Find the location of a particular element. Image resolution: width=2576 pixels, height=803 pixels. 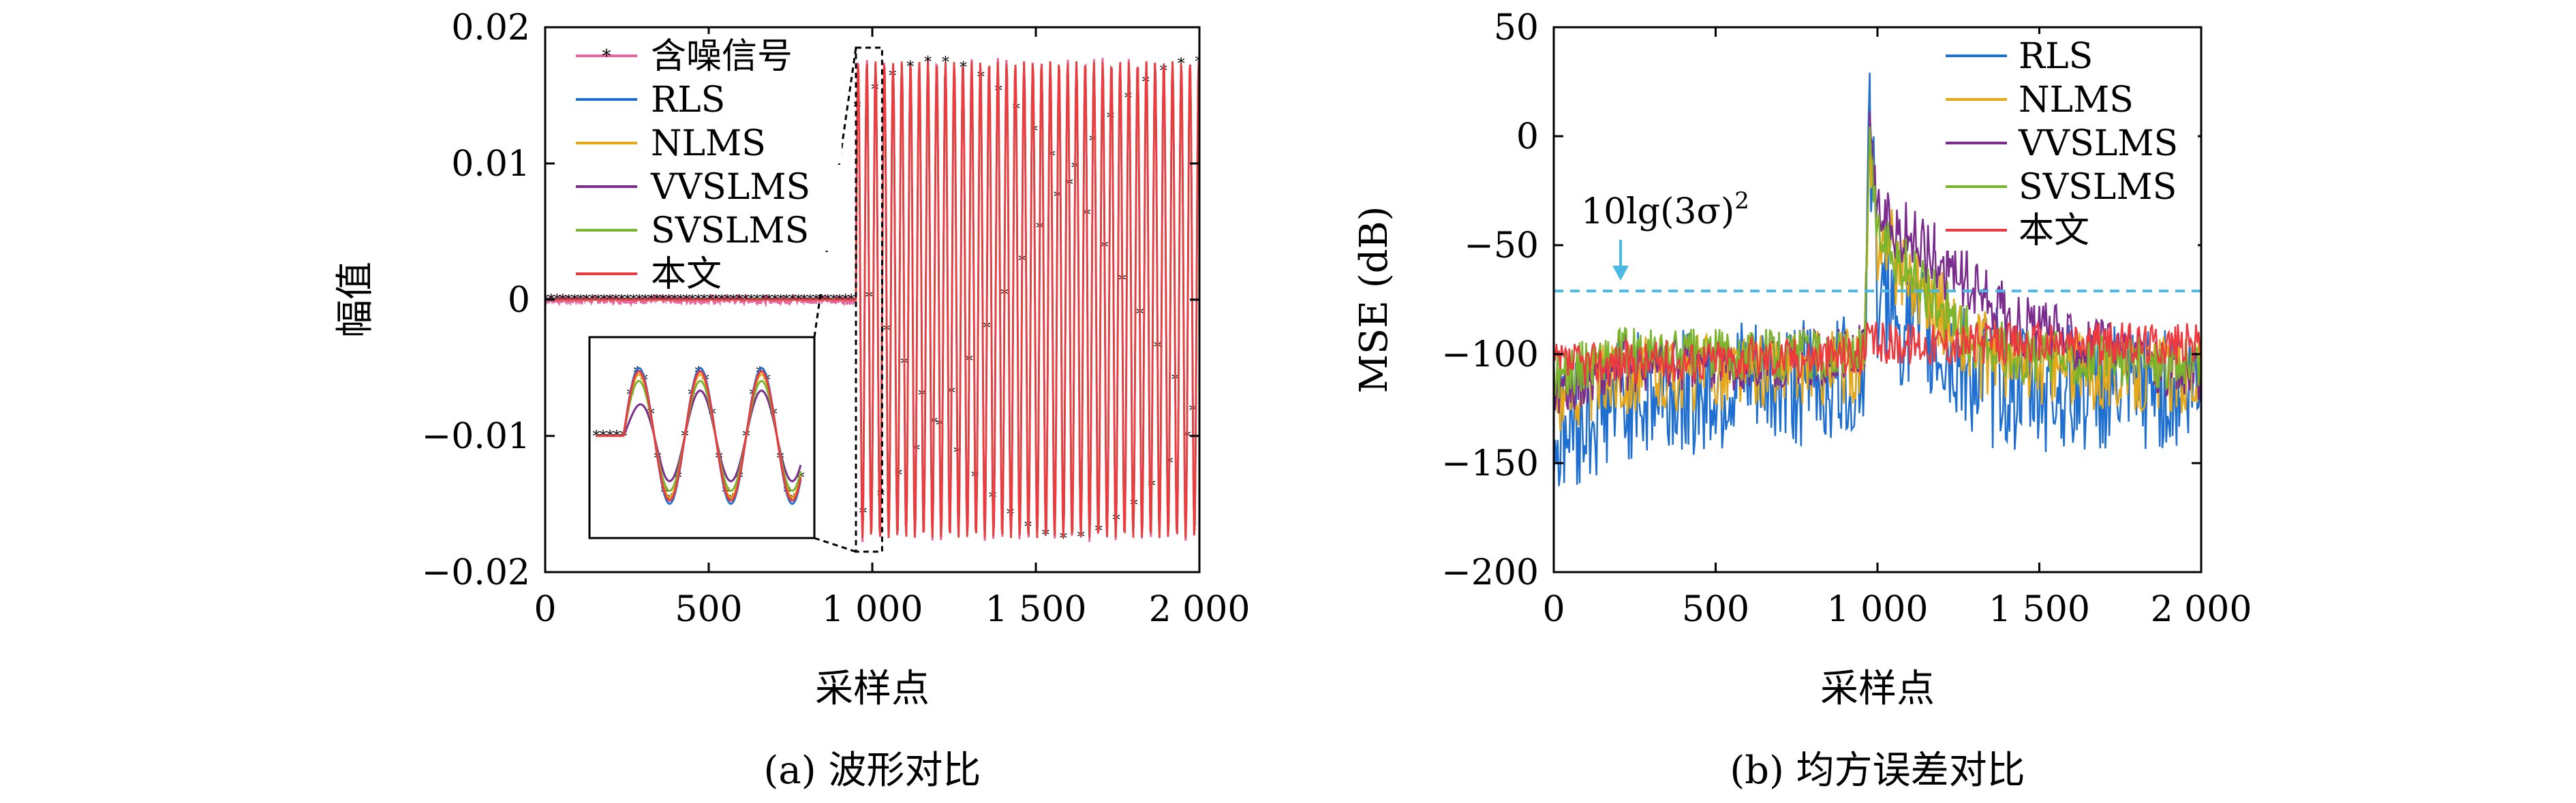

waveform-y-tick-label: 0 is located at coordinates (519, 301).